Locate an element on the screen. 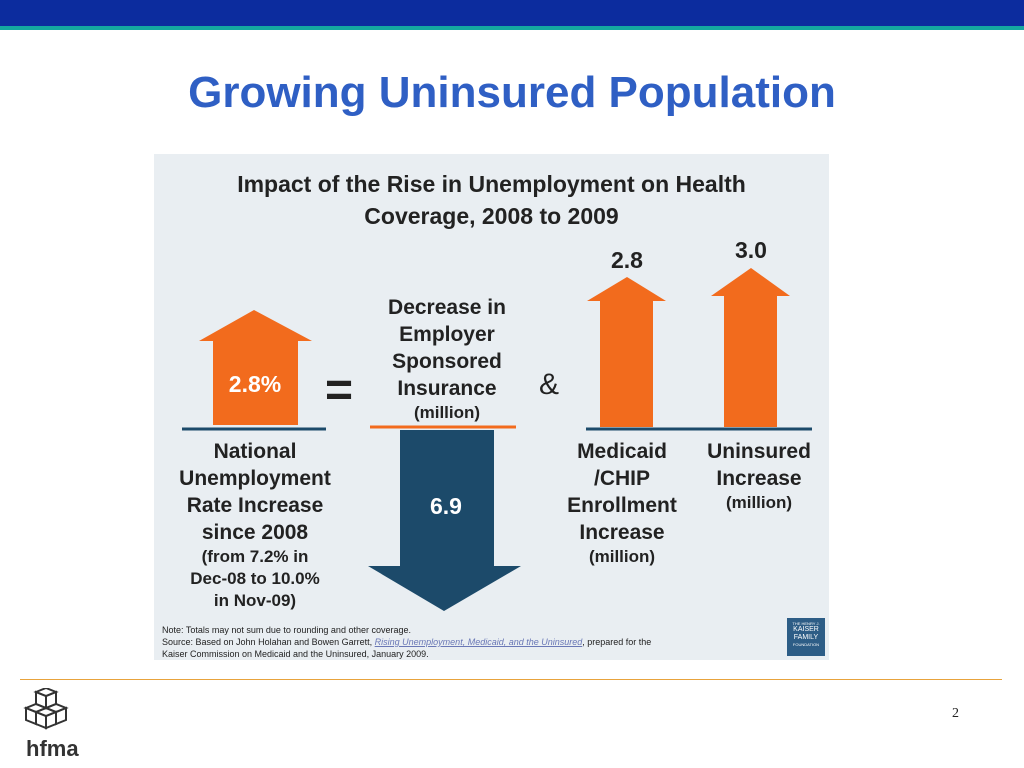  top-band is located at coordinates (512, 13).